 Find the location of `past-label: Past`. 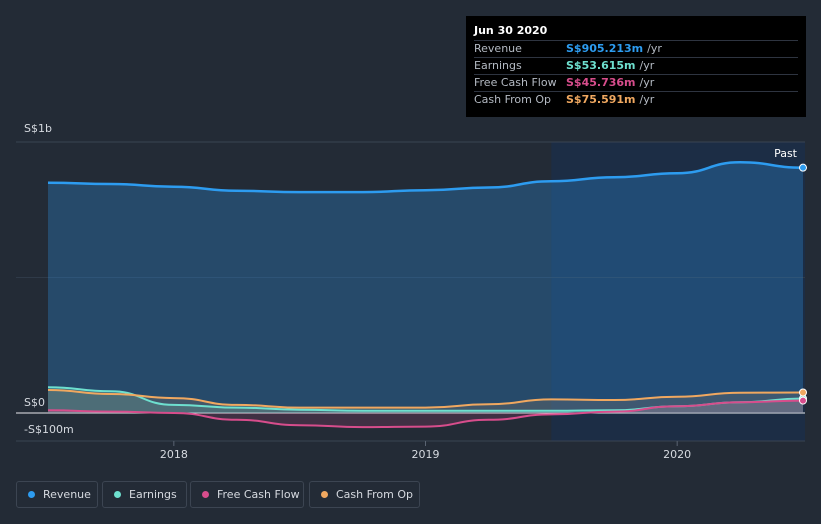

past-label: Past is located at coordinates (786, 153).